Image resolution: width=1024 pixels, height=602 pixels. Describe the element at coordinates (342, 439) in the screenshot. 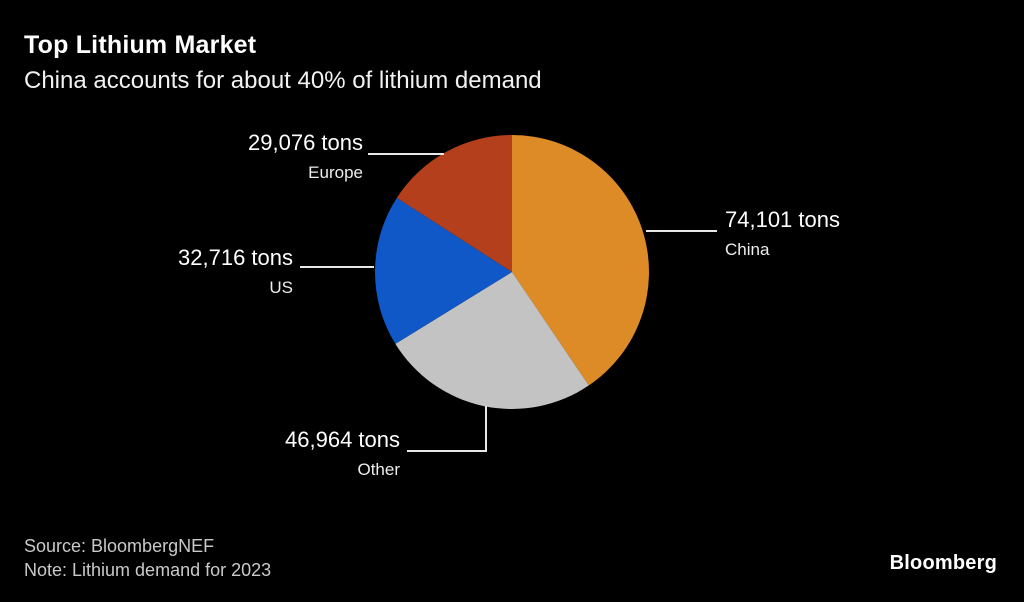

I see `callout-other-value: 46,964 tons` at that location.